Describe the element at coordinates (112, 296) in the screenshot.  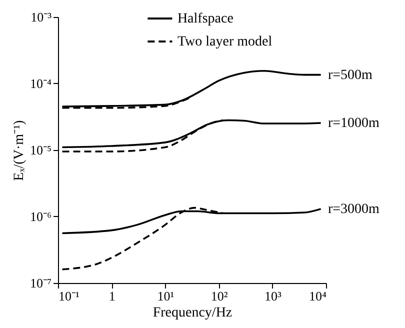
I see `x-tick-label: 1` at that location.